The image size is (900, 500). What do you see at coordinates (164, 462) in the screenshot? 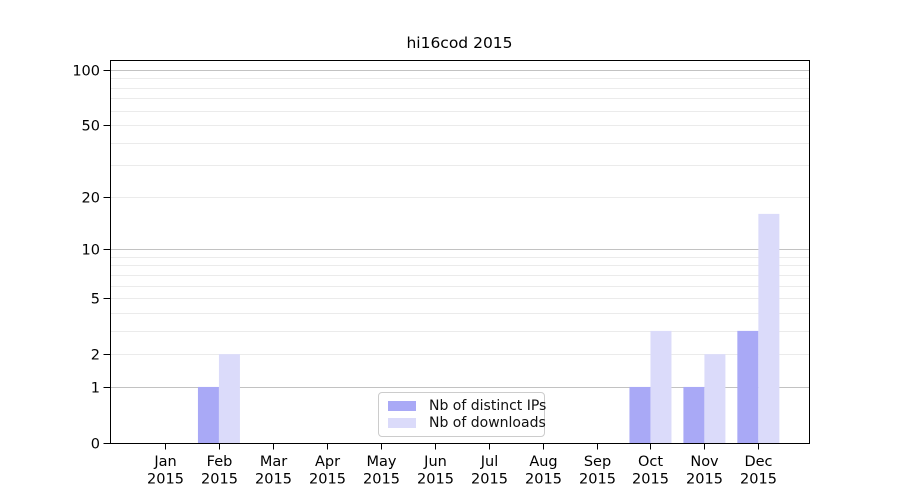
I see `x-tick-label-month: Jan` at bounding box center [164, 462].